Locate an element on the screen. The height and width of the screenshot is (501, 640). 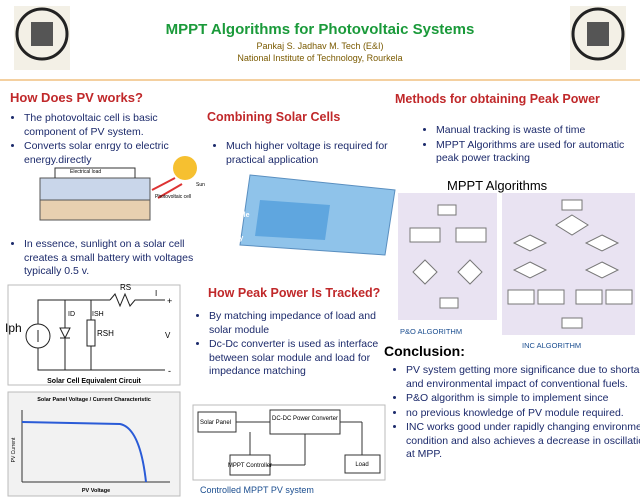
inc-flowchart is located at coordinates (568, 264).